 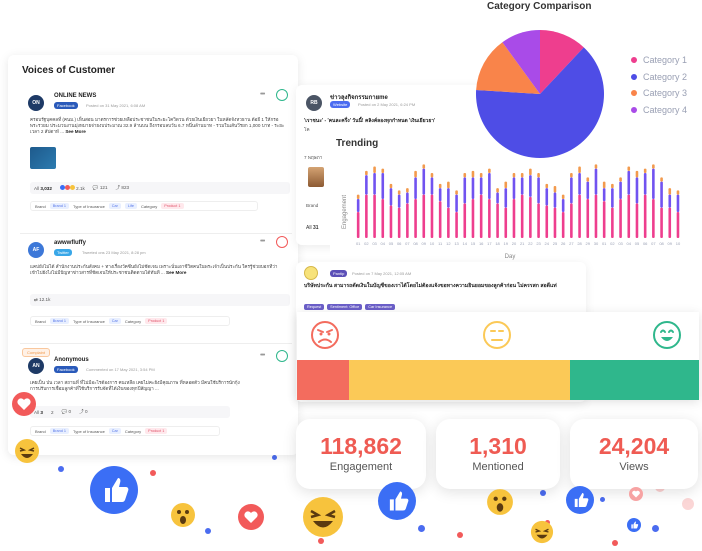 What do you see at coordinates (460, 380) in the screenshot?
I see `sentiment-bar-neutral` at bounding box center [460, 380].